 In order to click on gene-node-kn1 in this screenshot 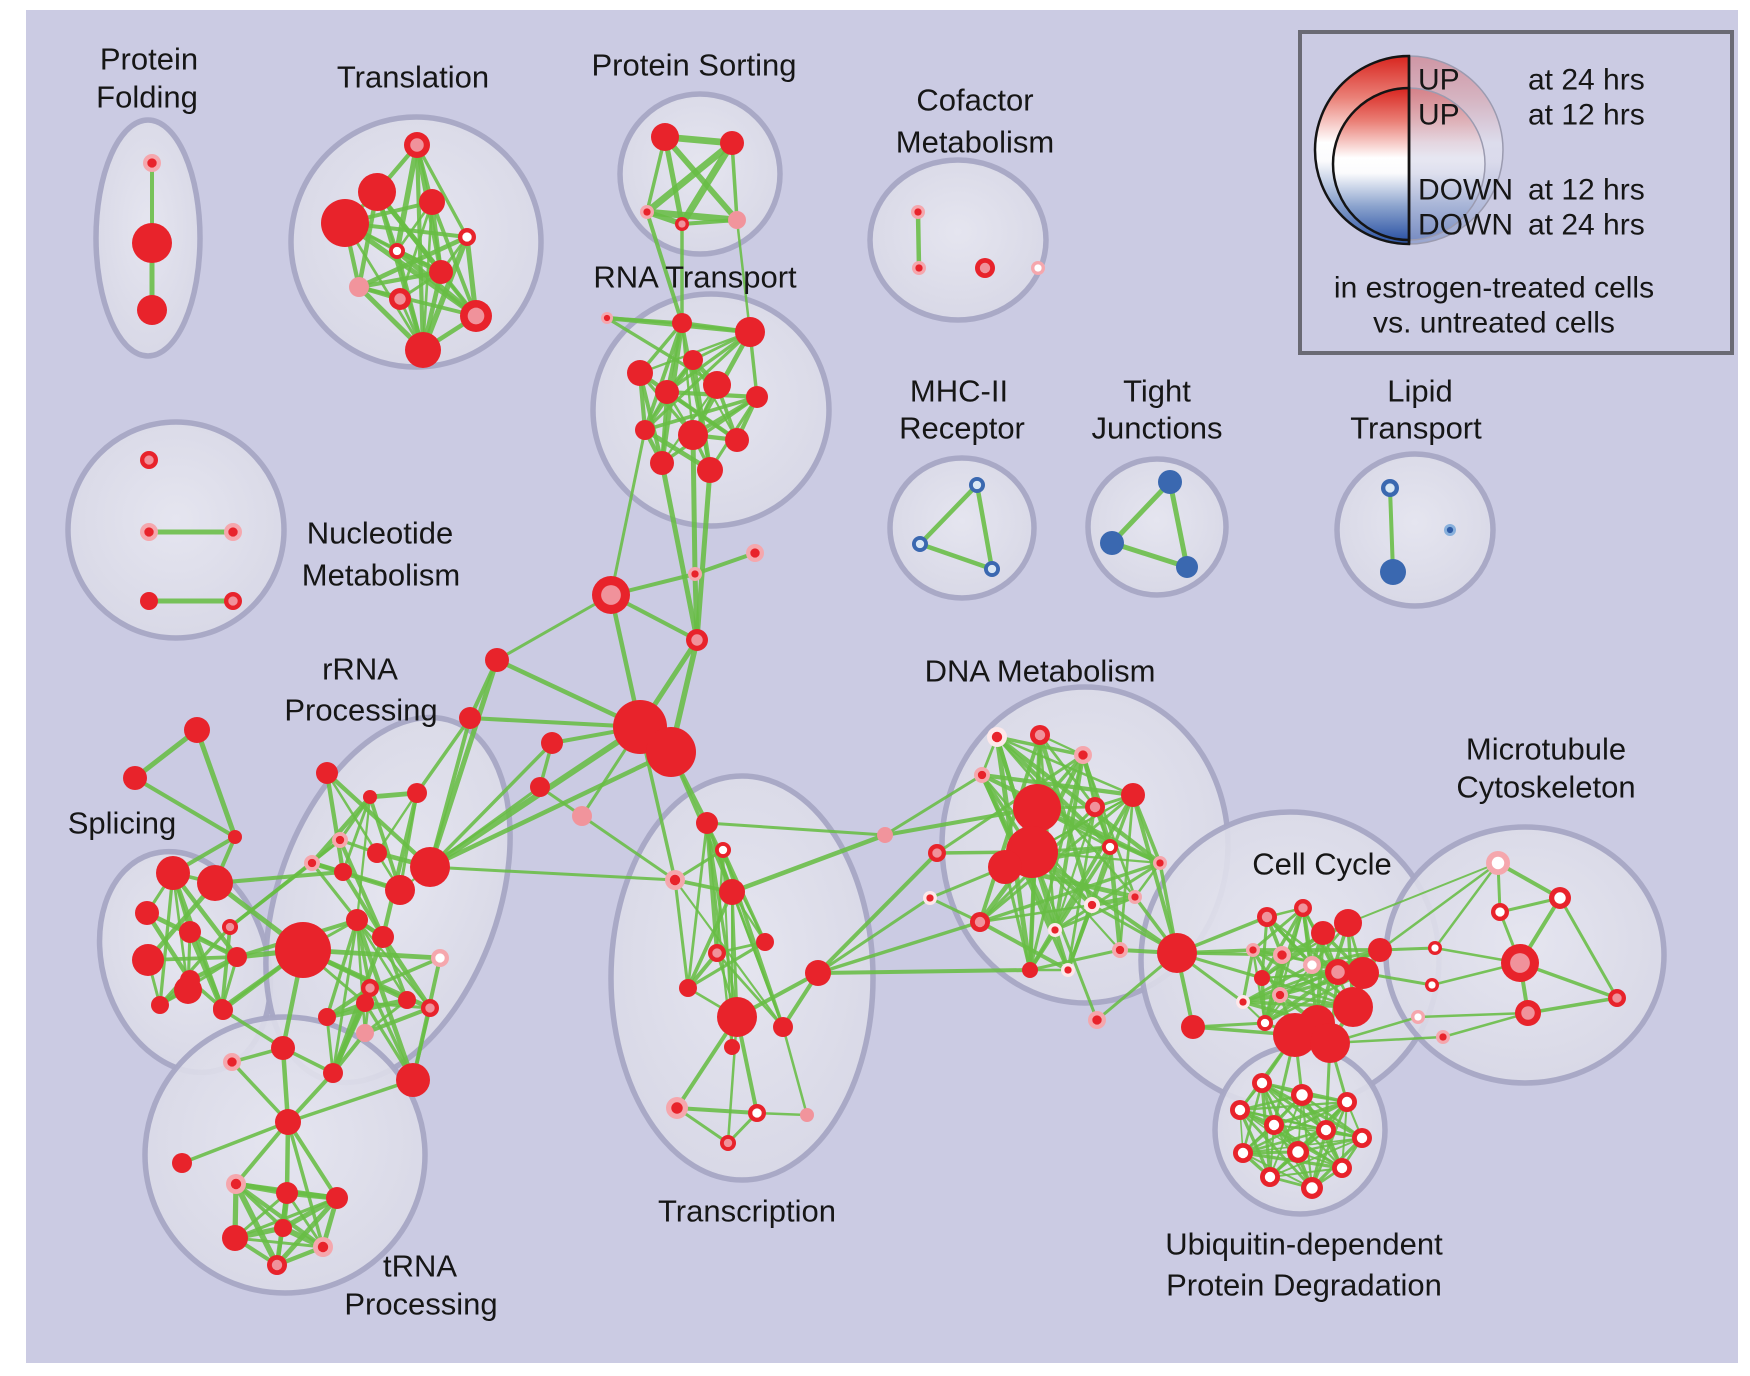, I will do `click(497, 660)`.